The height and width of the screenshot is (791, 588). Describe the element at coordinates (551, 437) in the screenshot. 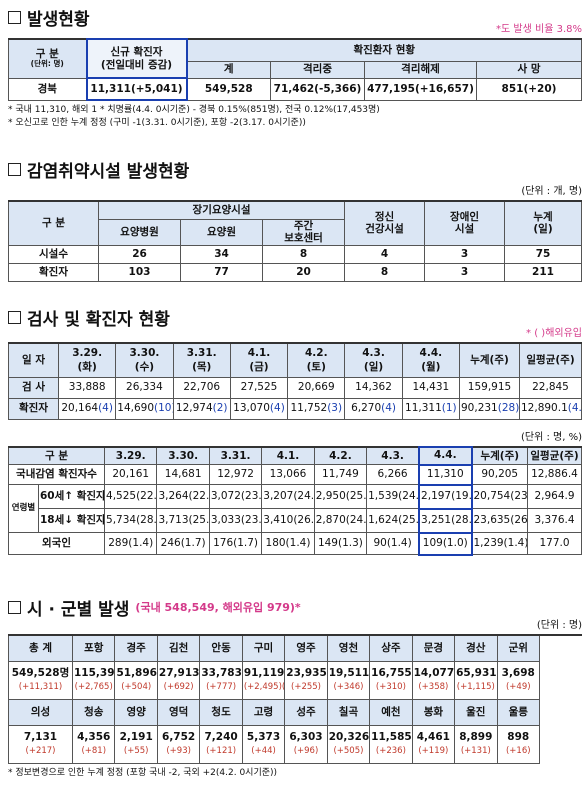

I see `unit-note-2: (단위 : 명, %)` at that location.